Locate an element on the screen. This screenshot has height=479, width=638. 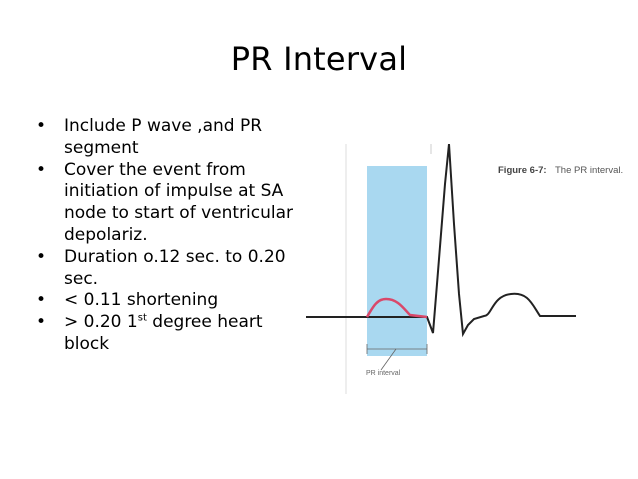
bullet-text-post: degree heart block is located at coordinates (163, 333).